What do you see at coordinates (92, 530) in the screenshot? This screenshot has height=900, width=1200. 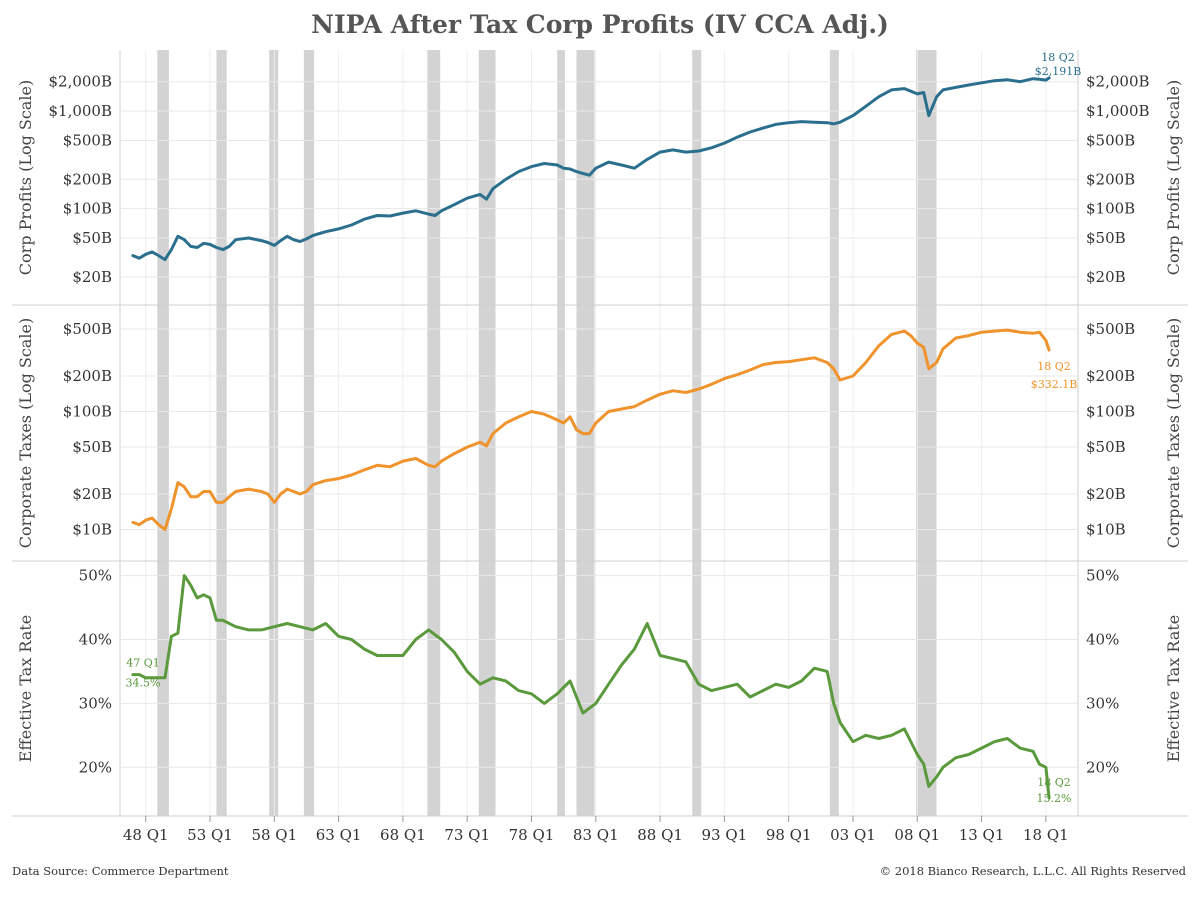 I see `taxes-y-tick-left-0: $10B` at bounding box center [92, 530].